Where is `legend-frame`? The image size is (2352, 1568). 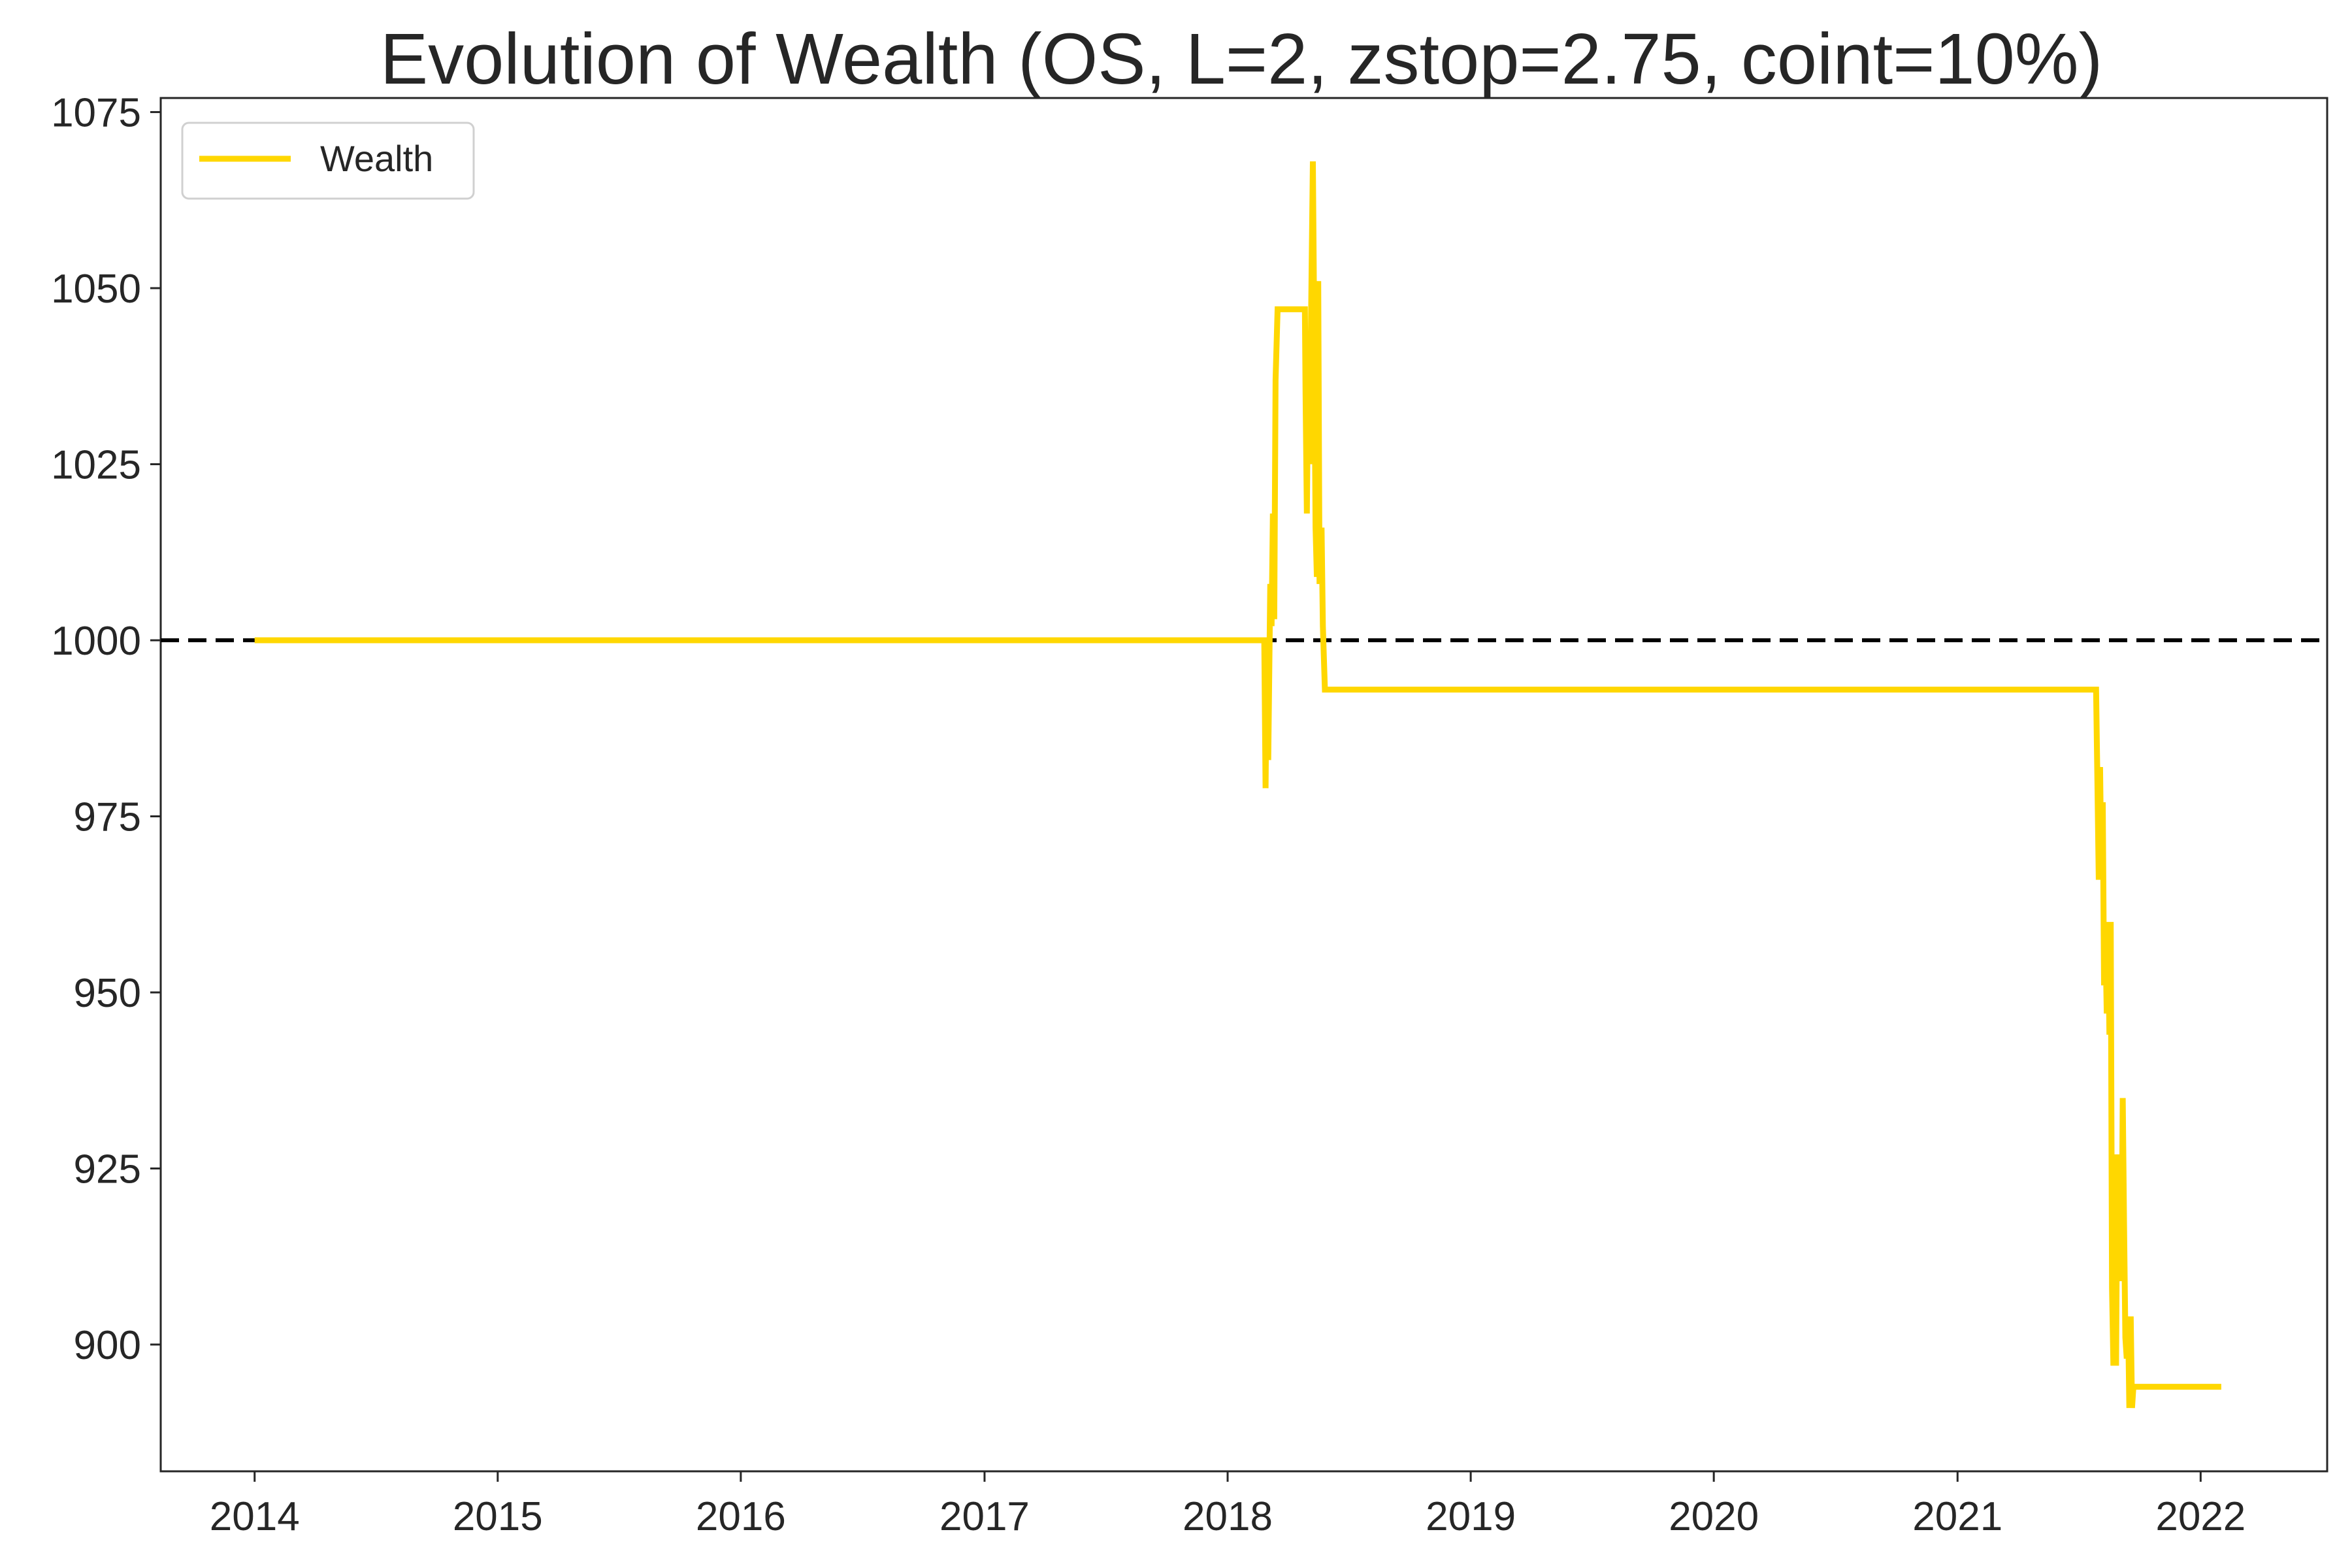 legend-frame is located at coordinates (328, 161).